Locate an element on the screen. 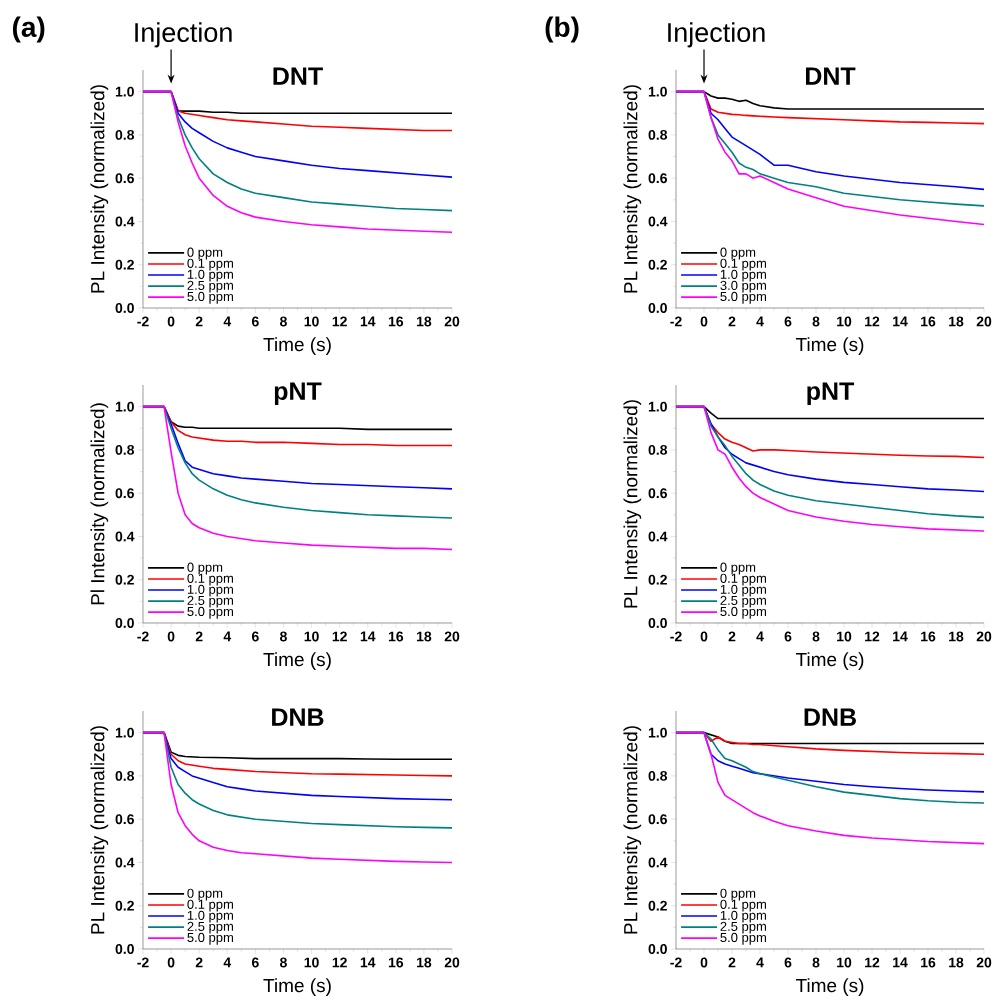  text: (a) is located at coordinates (28, 29).